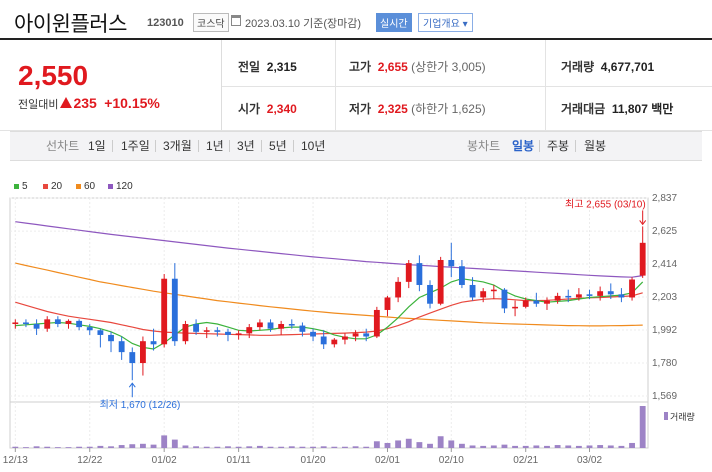 The width and height of the screenshot is (712, 472). What do you see at coordinates (85, 186) in the screenshot?
I see `legend-ma60: 60` at bounding box center [85, 186].